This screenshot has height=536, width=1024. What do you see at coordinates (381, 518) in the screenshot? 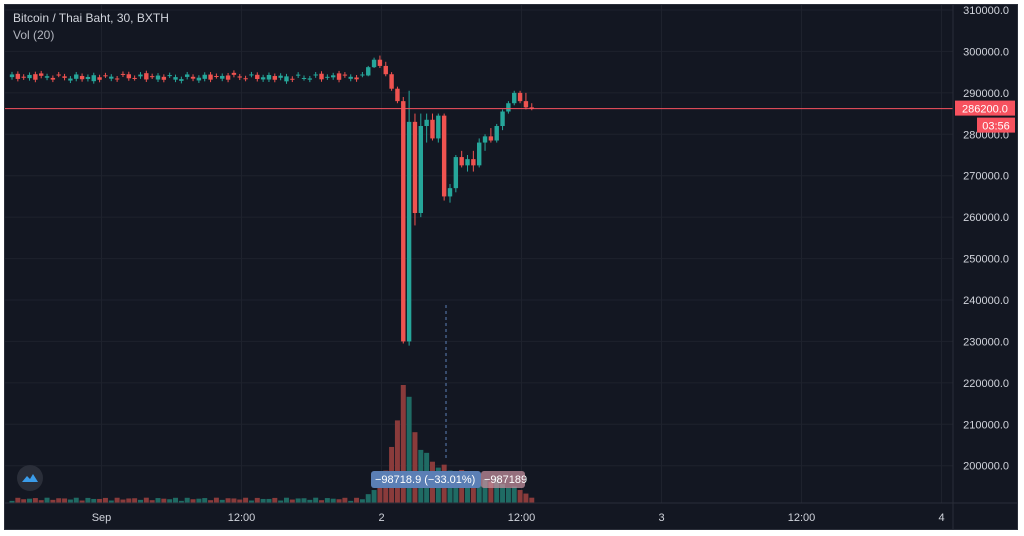
I see `x-tick-label: 2` at bounding box center [381, 518].